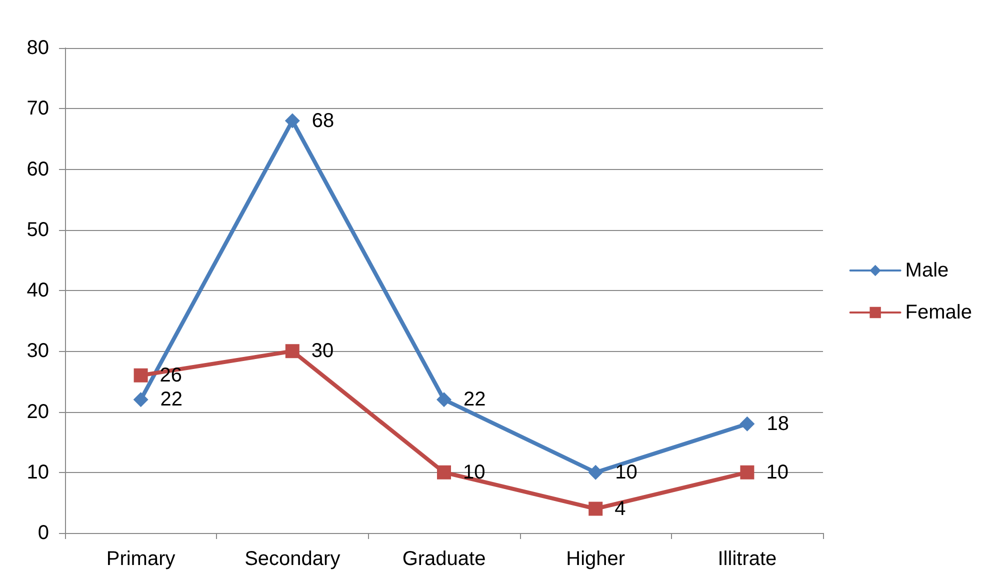 The image size is (989, 583). I want to click on y-tick-label: 50, so click(37, 229).